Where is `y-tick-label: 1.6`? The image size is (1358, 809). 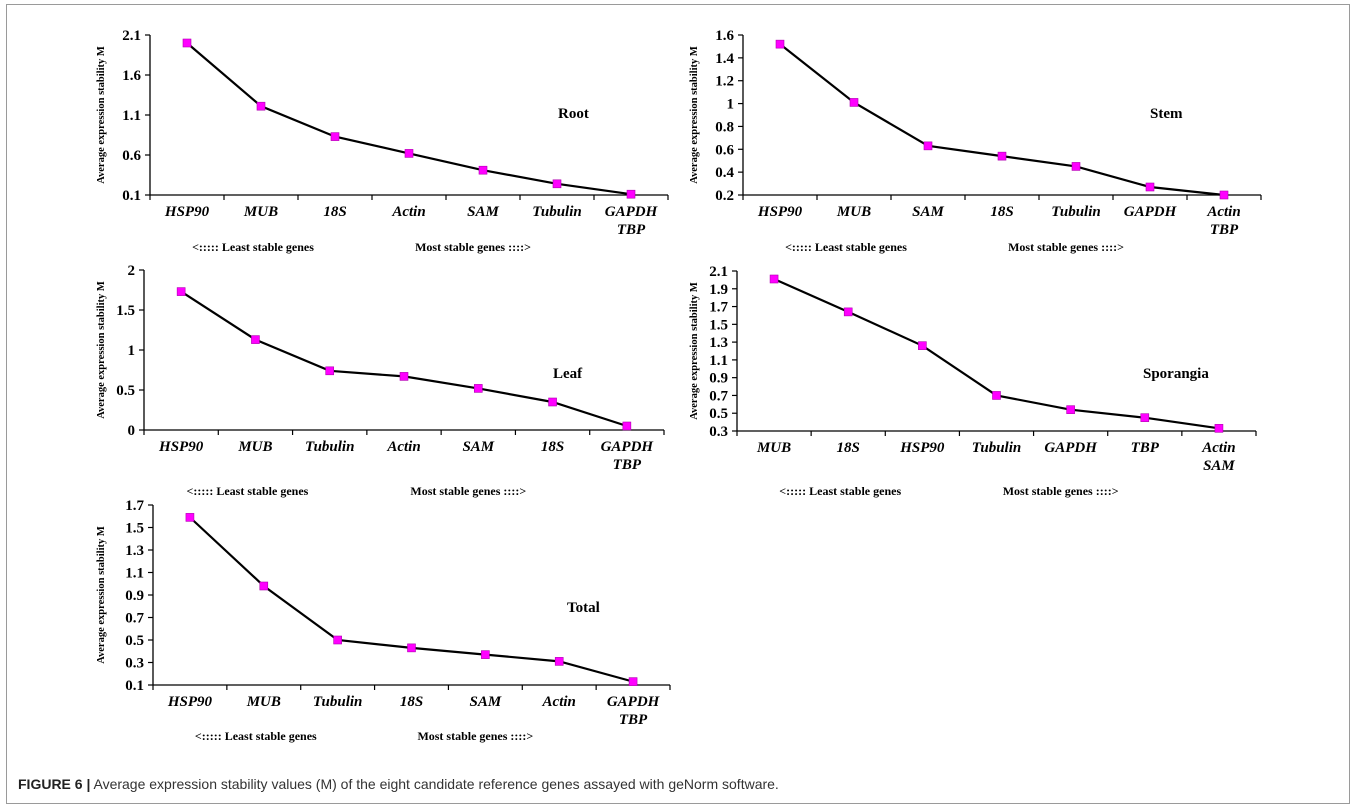 y-tick-label: 1.6 is located at coordinates (724, 36).